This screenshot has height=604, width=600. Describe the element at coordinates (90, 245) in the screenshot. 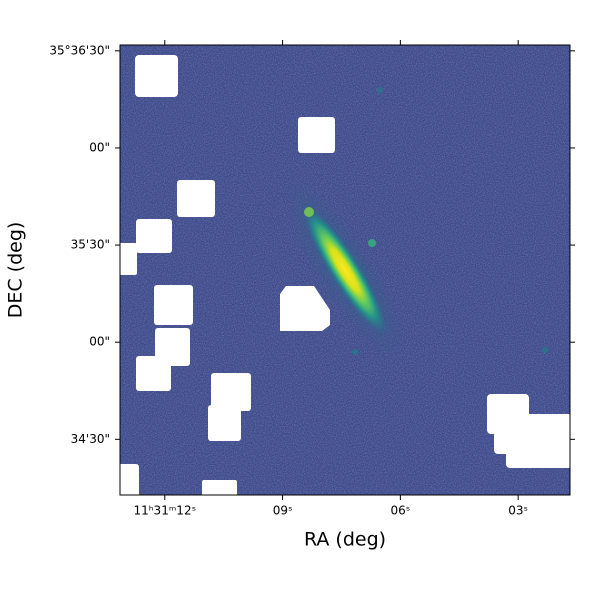

I see `y-tick-label: 35'30"` at that location.